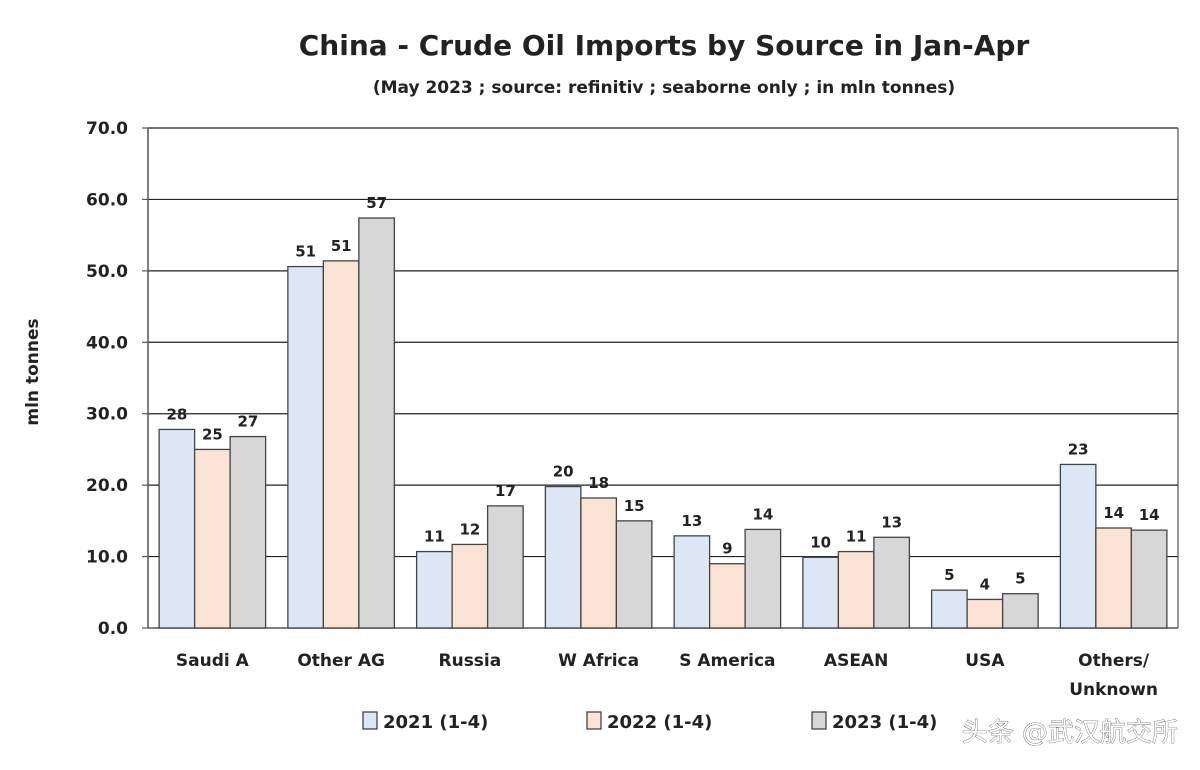  What do you see at coordinates (213, 661) in the screenshot?
I see `x-tick-label: Saudi A` at bounding box center [213, 661].